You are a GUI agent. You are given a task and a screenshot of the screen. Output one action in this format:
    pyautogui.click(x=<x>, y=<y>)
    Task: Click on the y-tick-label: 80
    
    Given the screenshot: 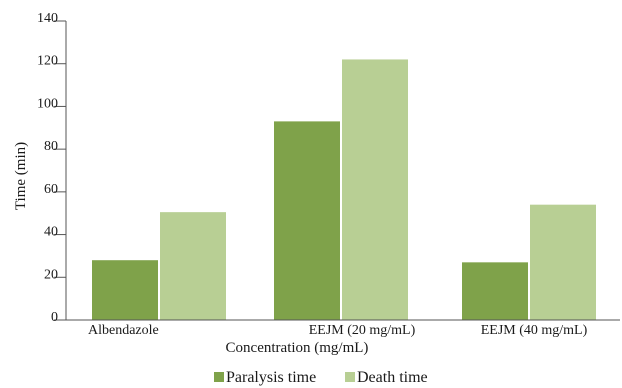 What is the action you would take?
    pyautogui.click(x=51, y=146)
    